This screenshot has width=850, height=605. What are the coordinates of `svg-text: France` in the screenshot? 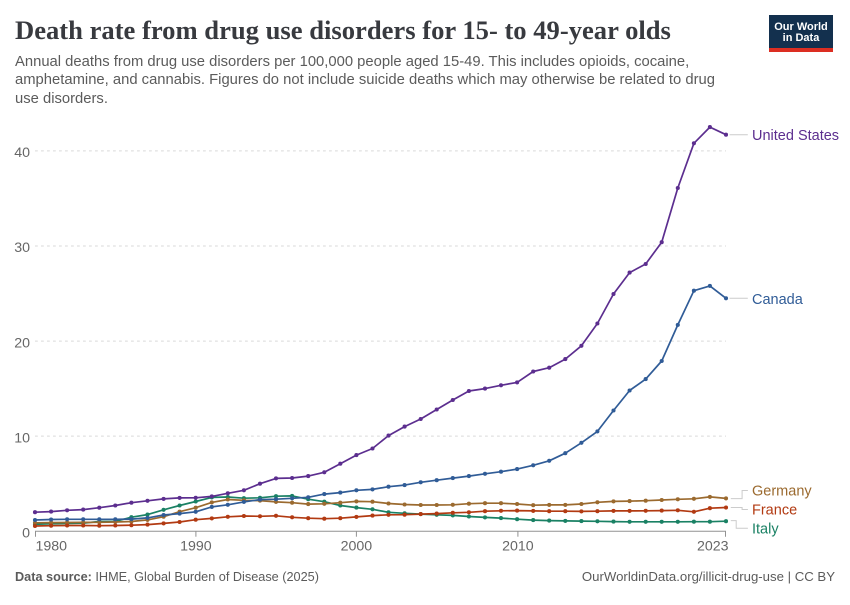 It's located at (774, 511).